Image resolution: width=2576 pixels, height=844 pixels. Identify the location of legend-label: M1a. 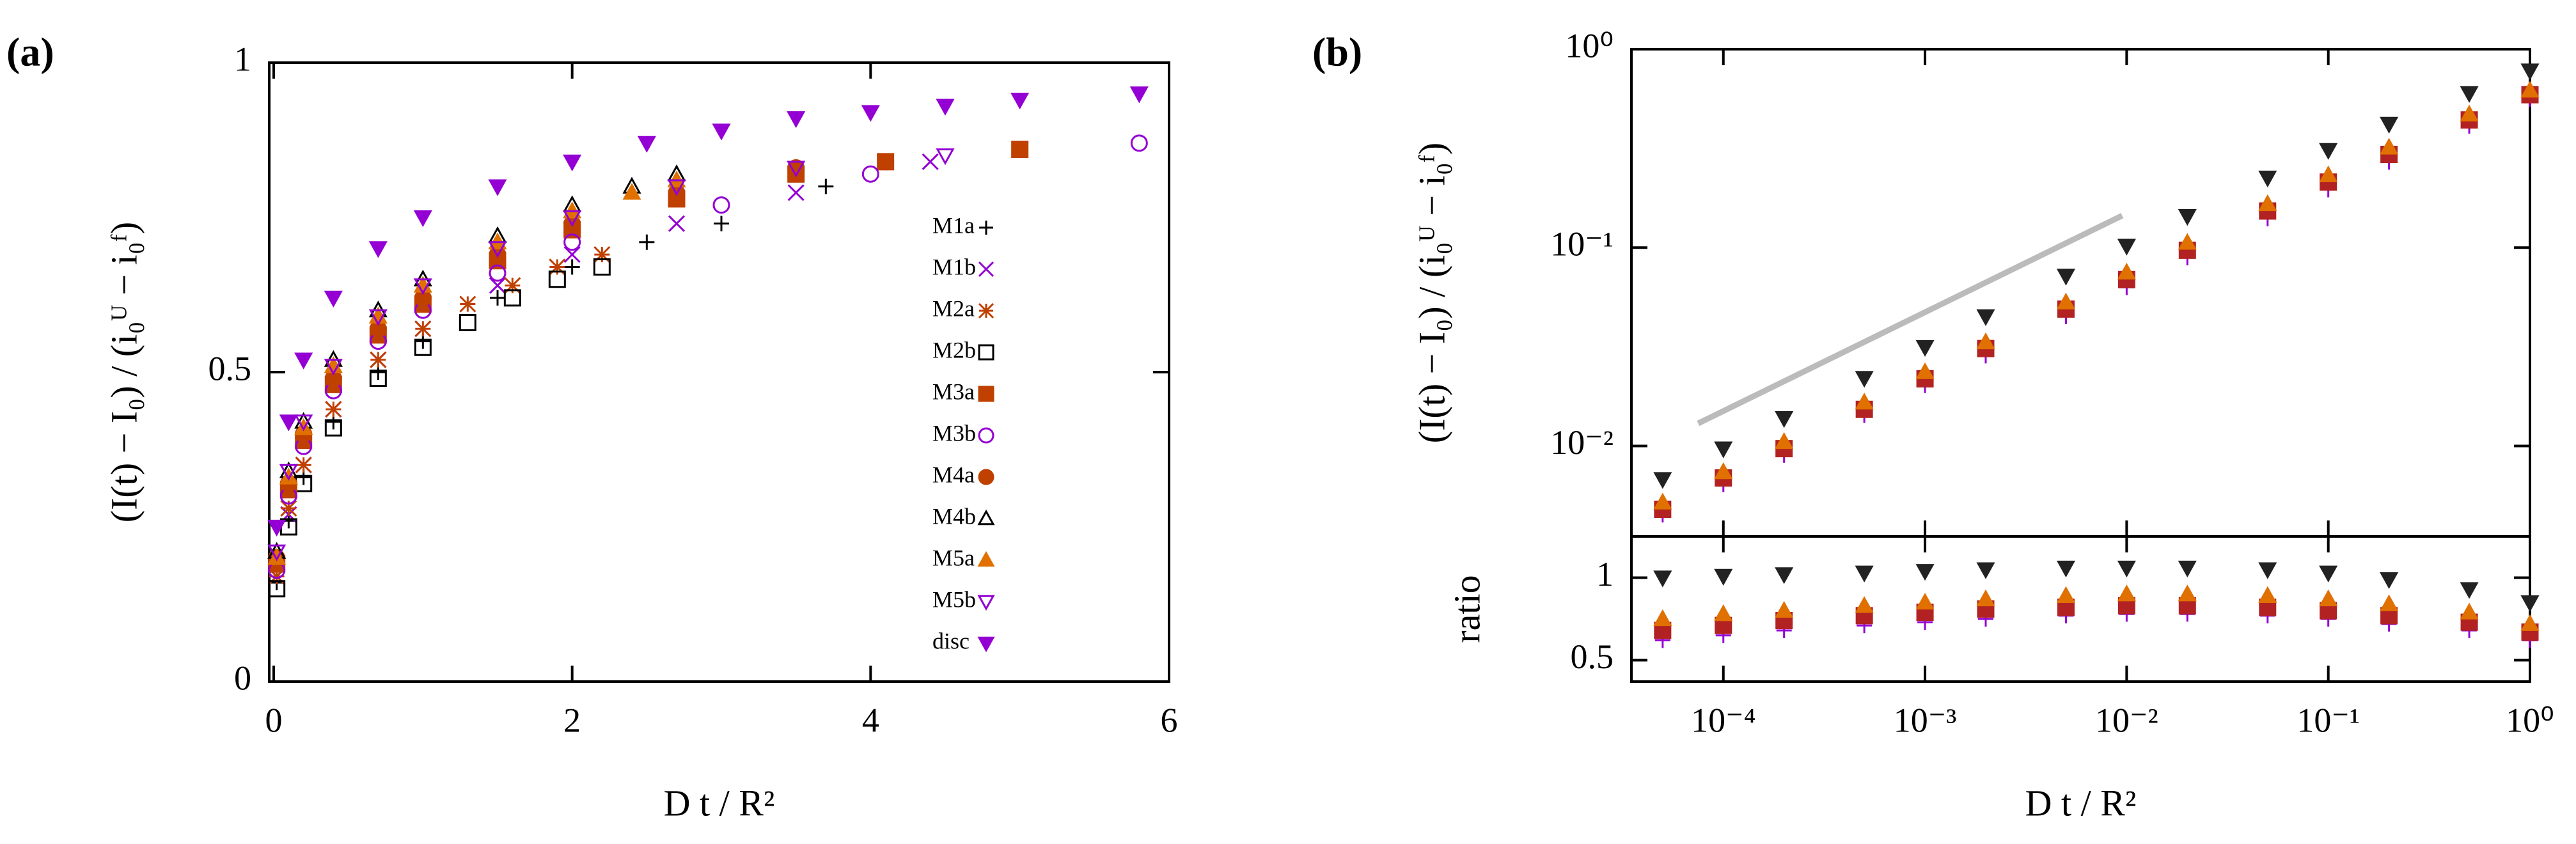
(953, 225).